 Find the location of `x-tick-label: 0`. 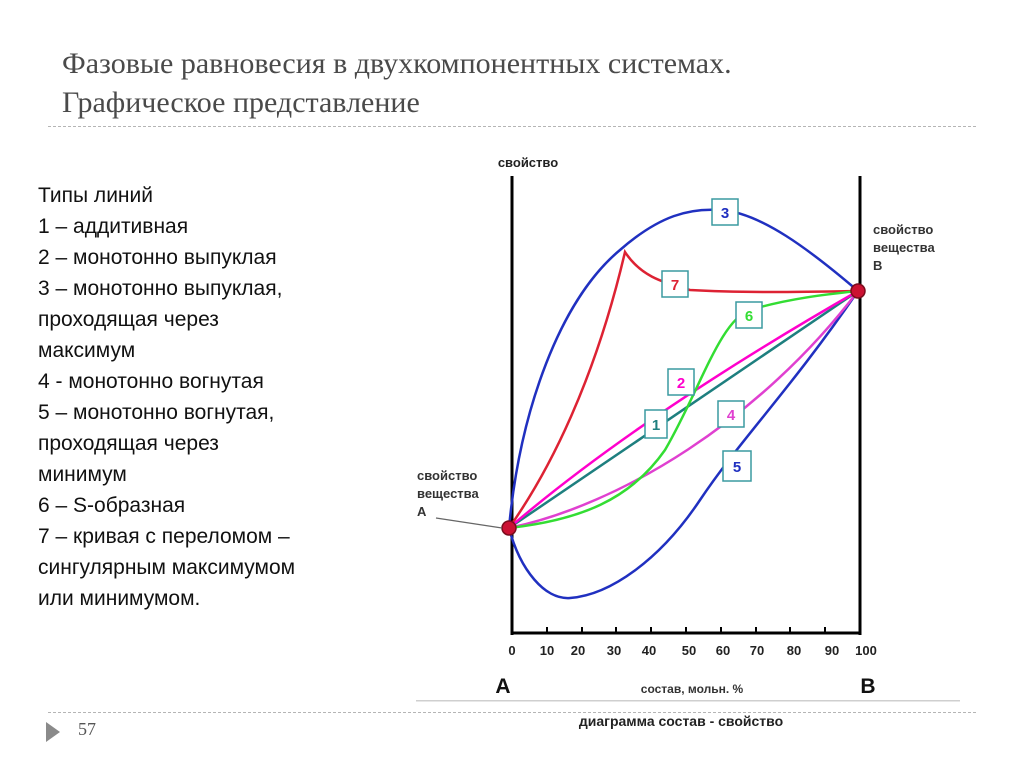

x-tick-label: 0 is located at coordinates (511, 650).